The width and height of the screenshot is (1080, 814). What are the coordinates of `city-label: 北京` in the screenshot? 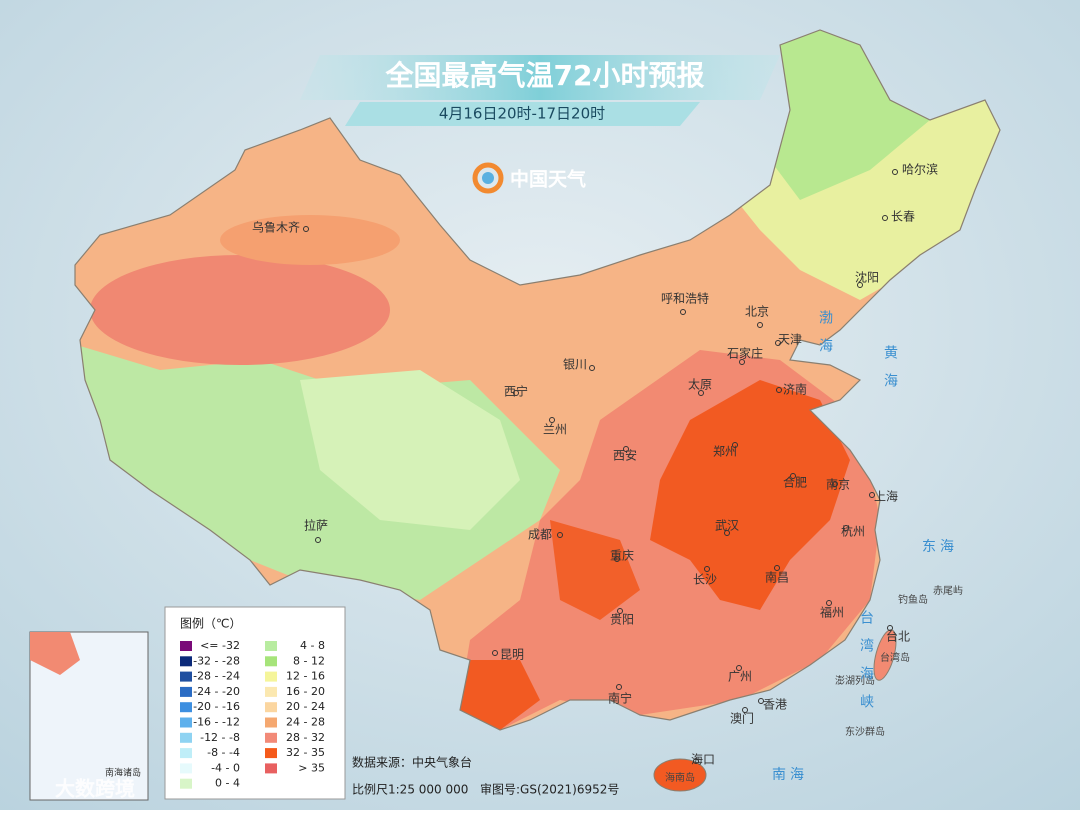 It's located at (757, 312).